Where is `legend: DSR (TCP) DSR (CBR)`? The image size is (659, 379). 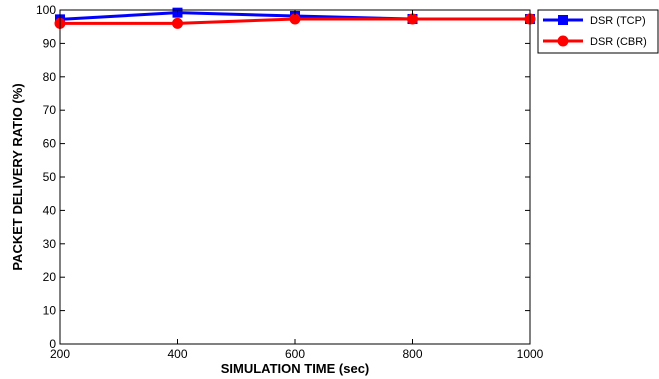
legend: DSR (TCP) DSR (CBR) is located at coordinates (598, 31).